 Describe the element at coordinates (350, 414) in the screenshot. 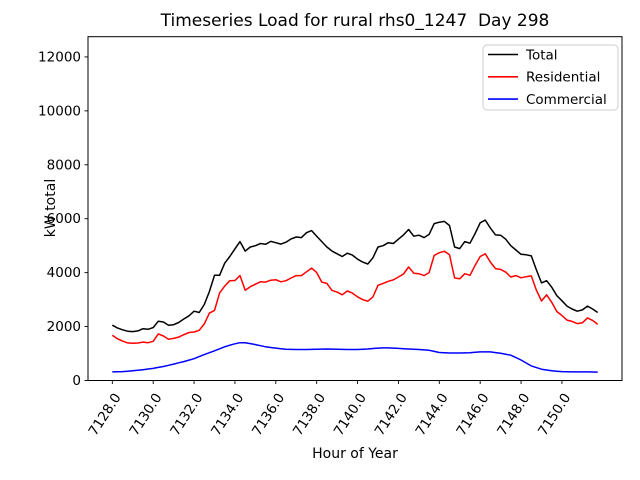

I see `x-tick-label: 7140.0` at that location.